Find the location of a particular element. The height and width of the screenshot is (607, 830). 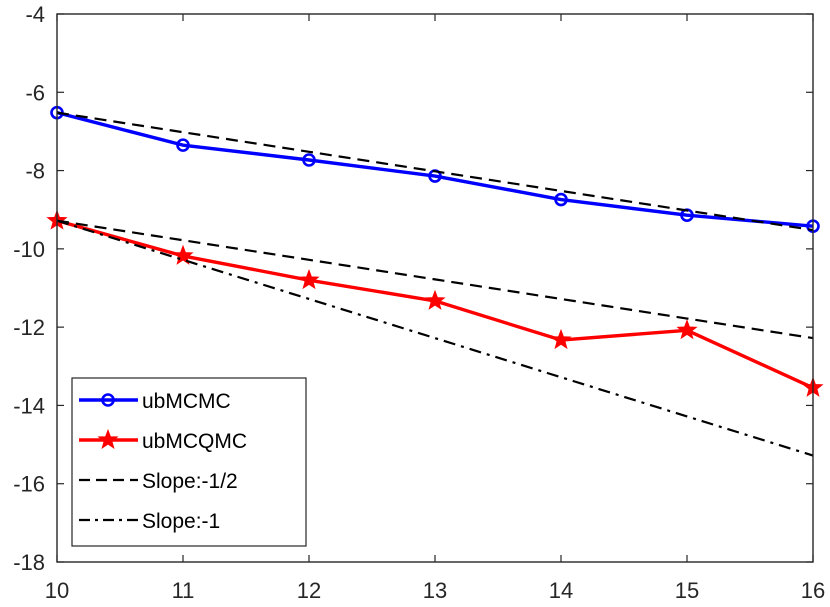

x-tick-label: 11 is located at coordinates (183, 590).